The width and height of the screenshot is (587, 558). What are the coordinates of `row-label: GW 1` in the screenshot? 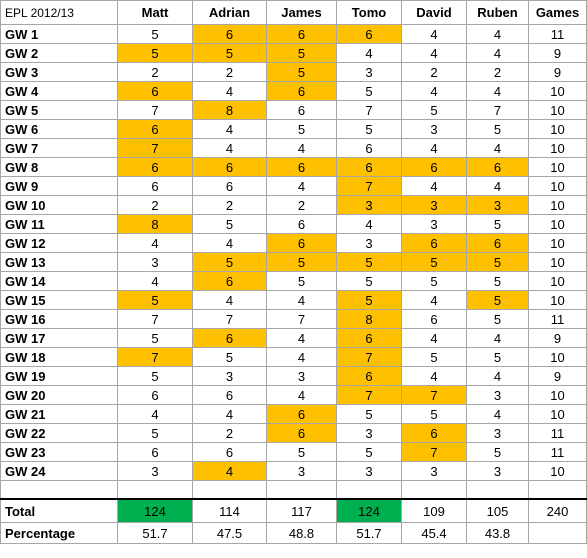 It's located at (59, 34).